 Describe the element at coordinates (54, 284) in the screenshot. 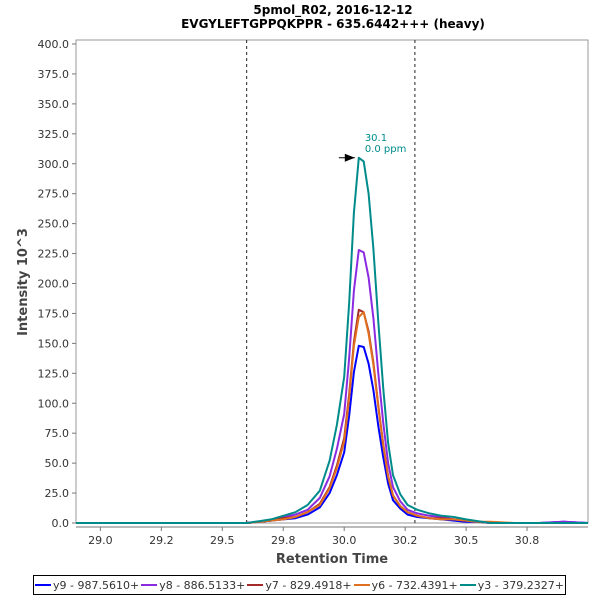

I see `y-tick-label: 200.0` at that location.